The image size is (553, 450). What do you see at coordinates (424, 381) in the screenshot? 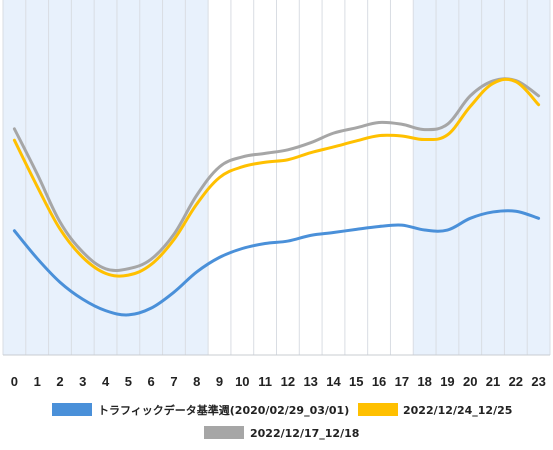
I see `x-tick-label: 18` at bounding box center [424, 381].